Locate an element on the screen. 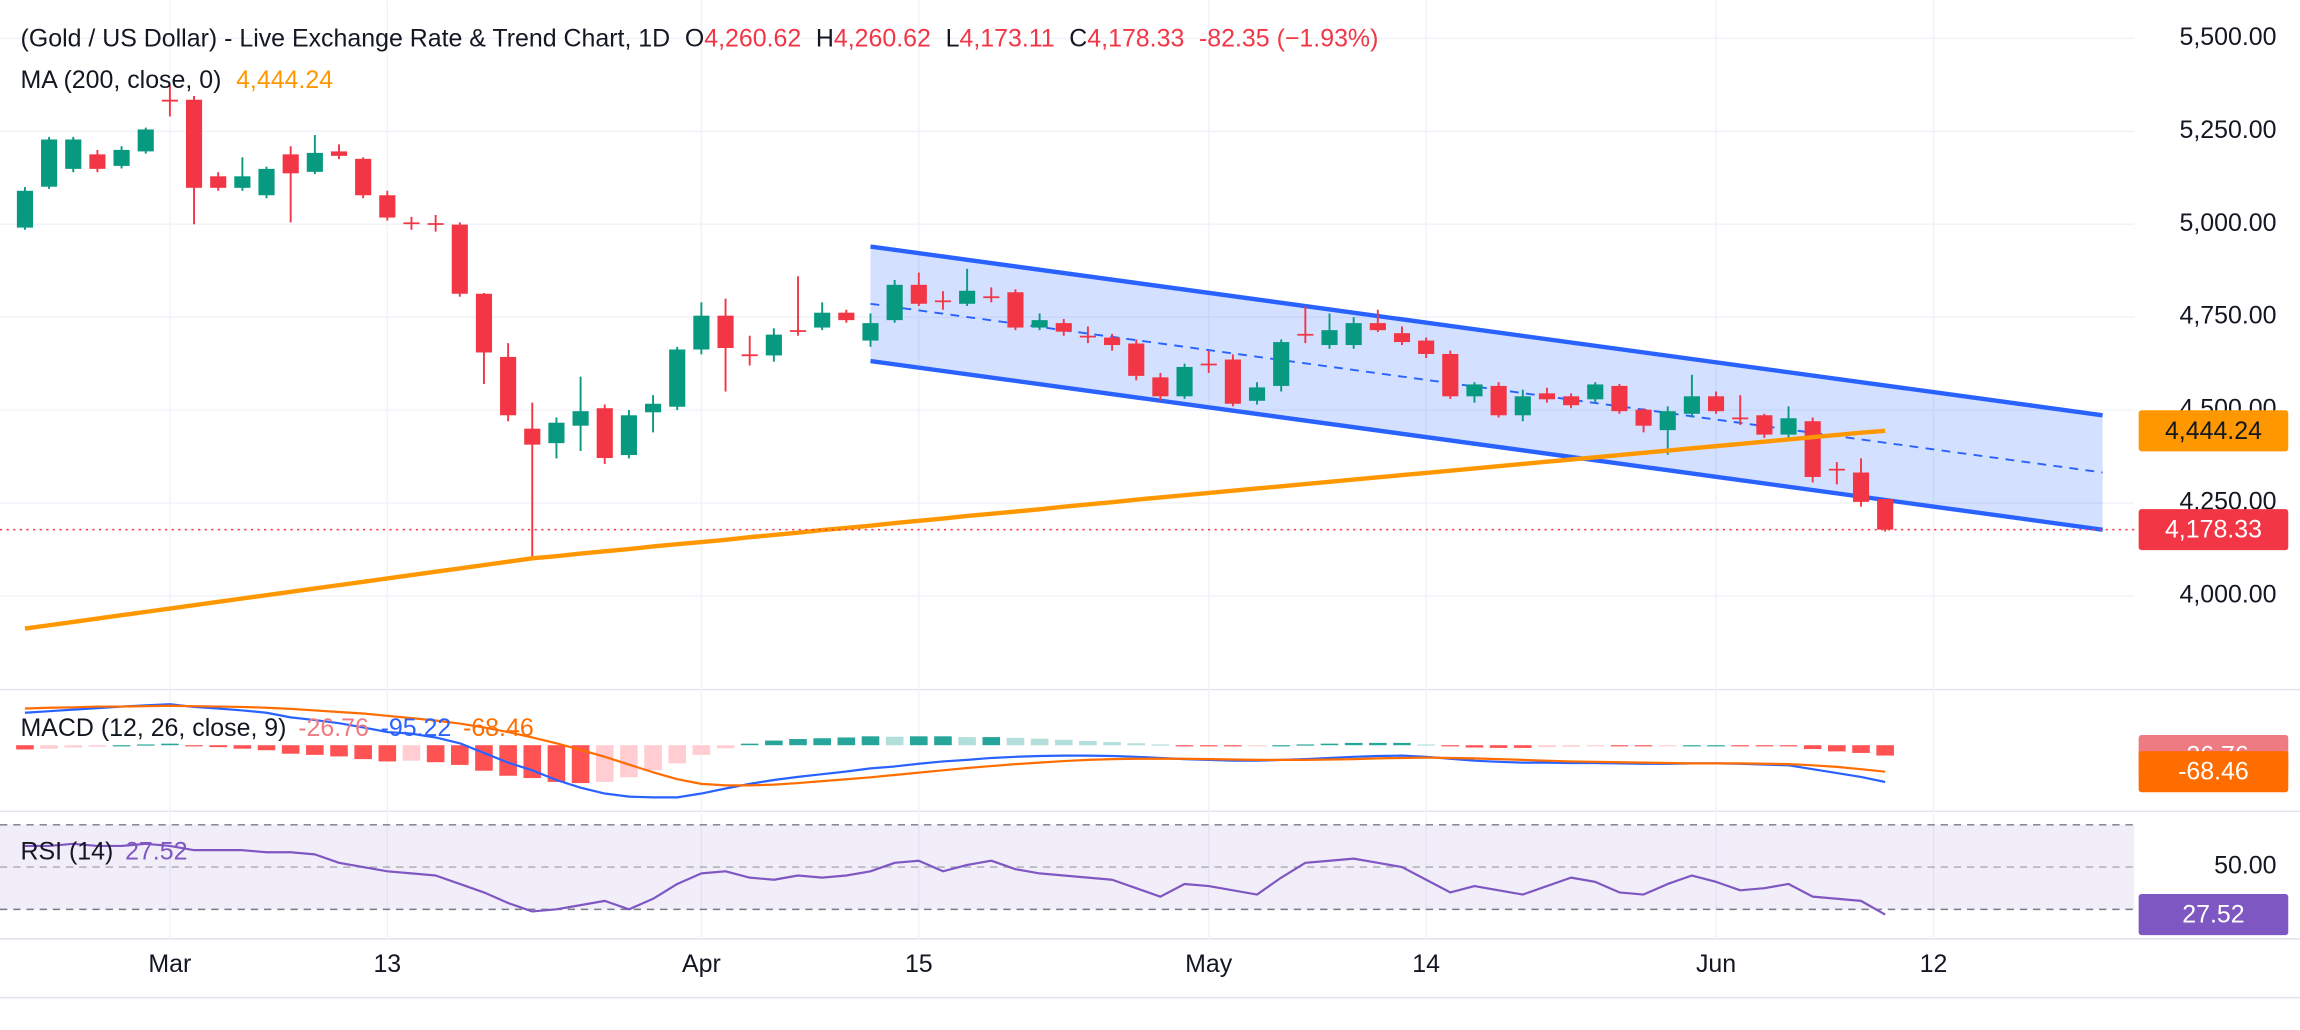  channel-upper is located at coordinates (1486, 331).